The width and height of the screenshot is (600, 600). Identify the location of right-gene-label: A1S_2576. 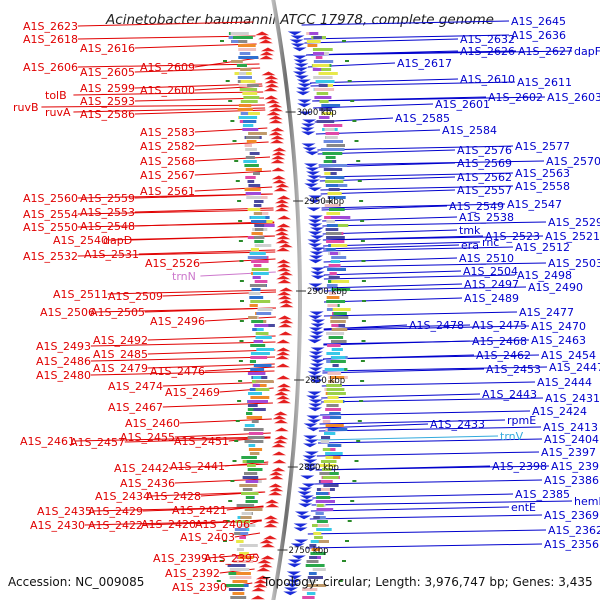
(484, 150).